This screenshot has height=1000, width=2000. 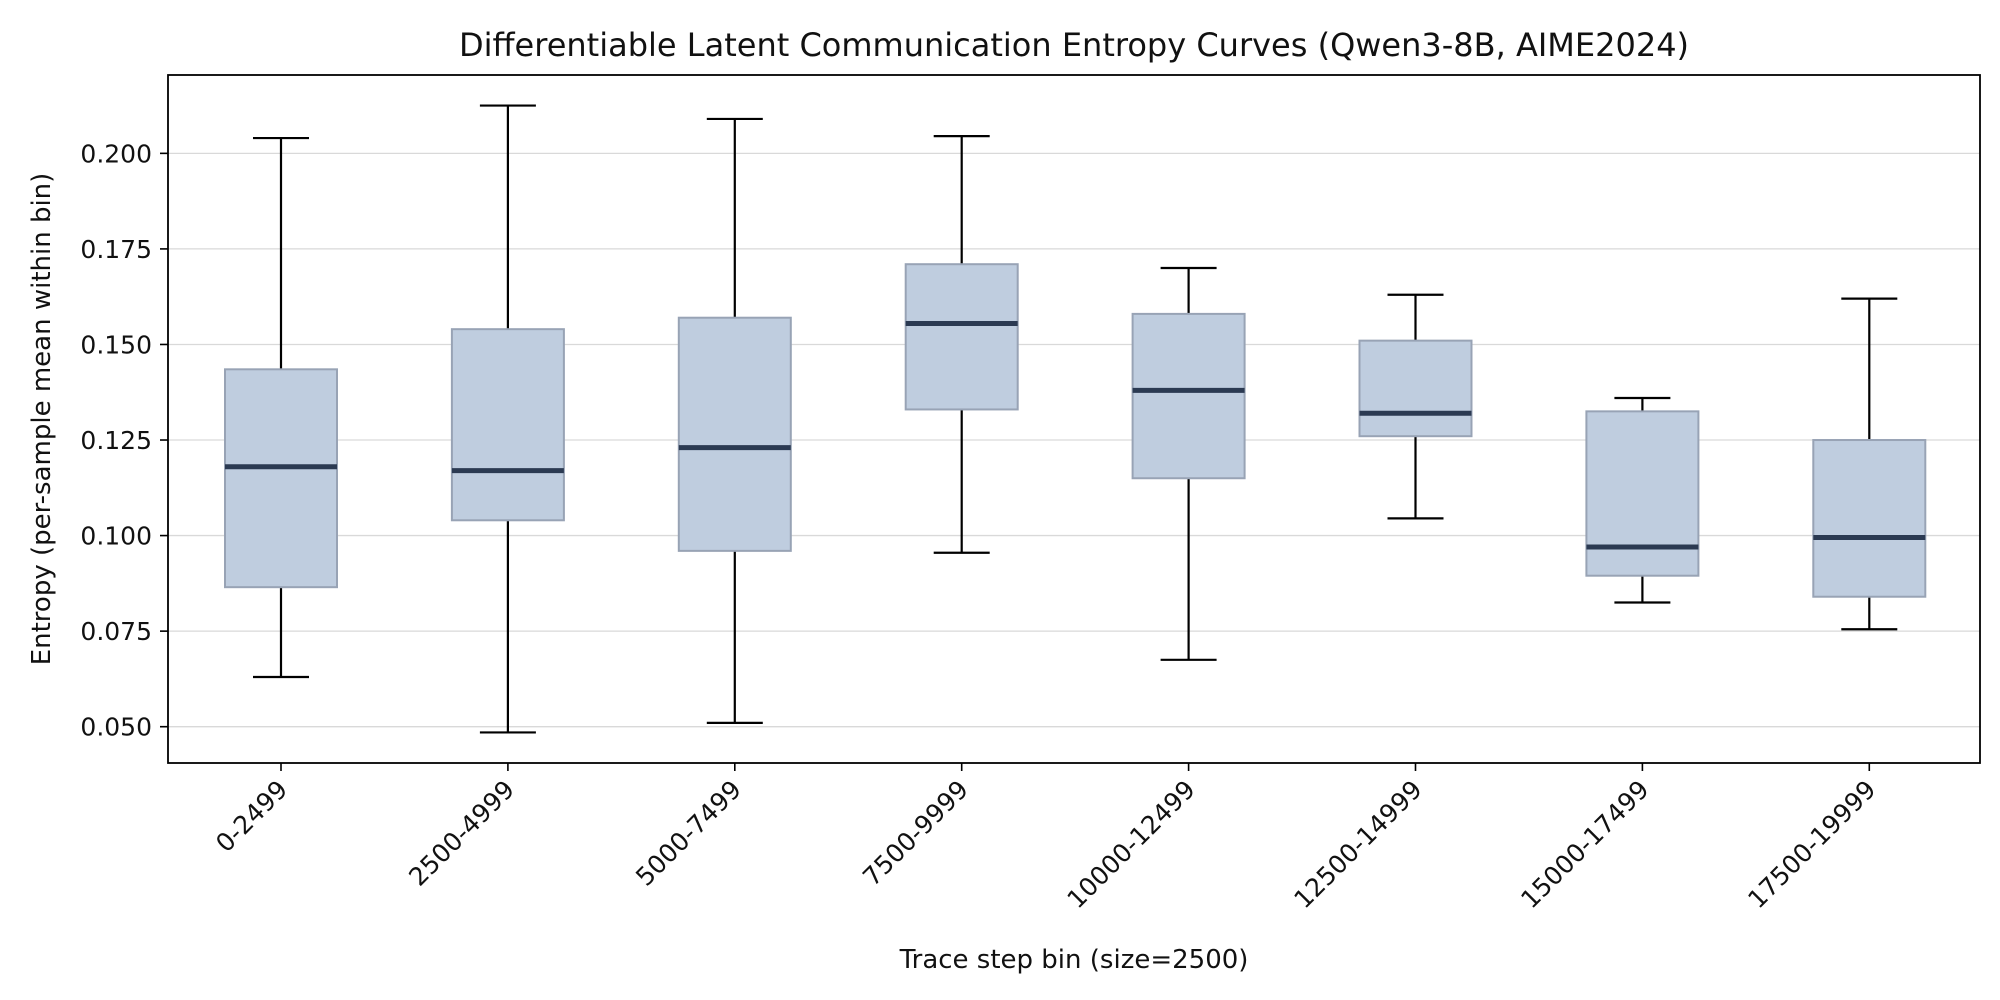 What do you see at coordinates (1074, 960) in the screenshot?
I see `x-axis-label: Trace step bin (size=2500)` at bounding box center [1074, 960].